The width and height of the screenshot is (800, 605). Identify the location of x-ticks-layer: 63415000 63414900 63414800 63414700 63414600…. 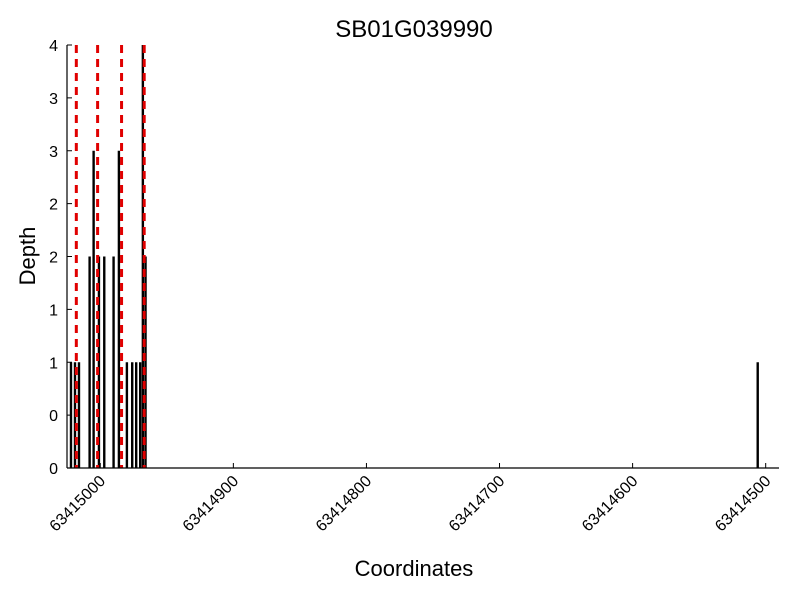
(411, 499).